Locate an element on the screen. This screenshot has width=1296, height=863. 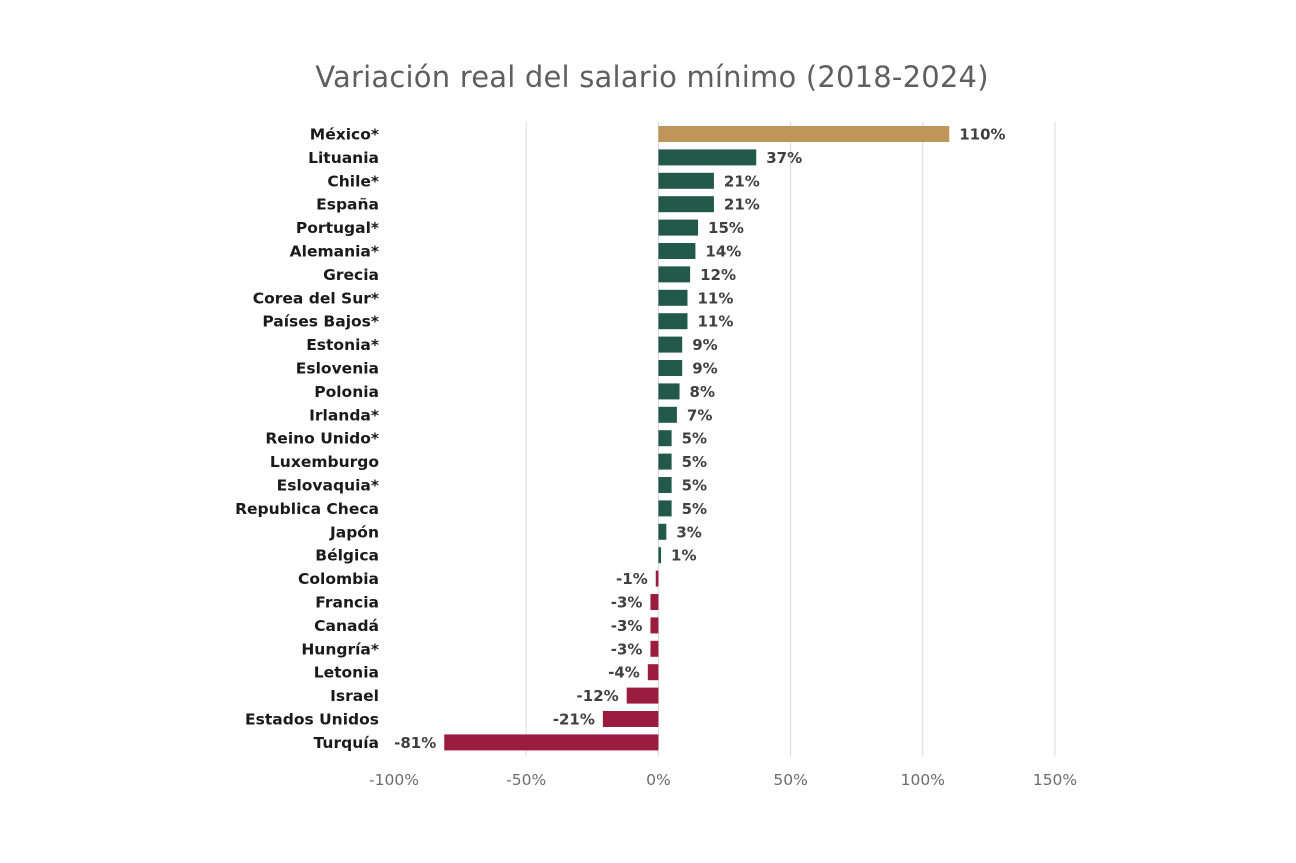
value-label: 15% is located at coordinates (726, 228).